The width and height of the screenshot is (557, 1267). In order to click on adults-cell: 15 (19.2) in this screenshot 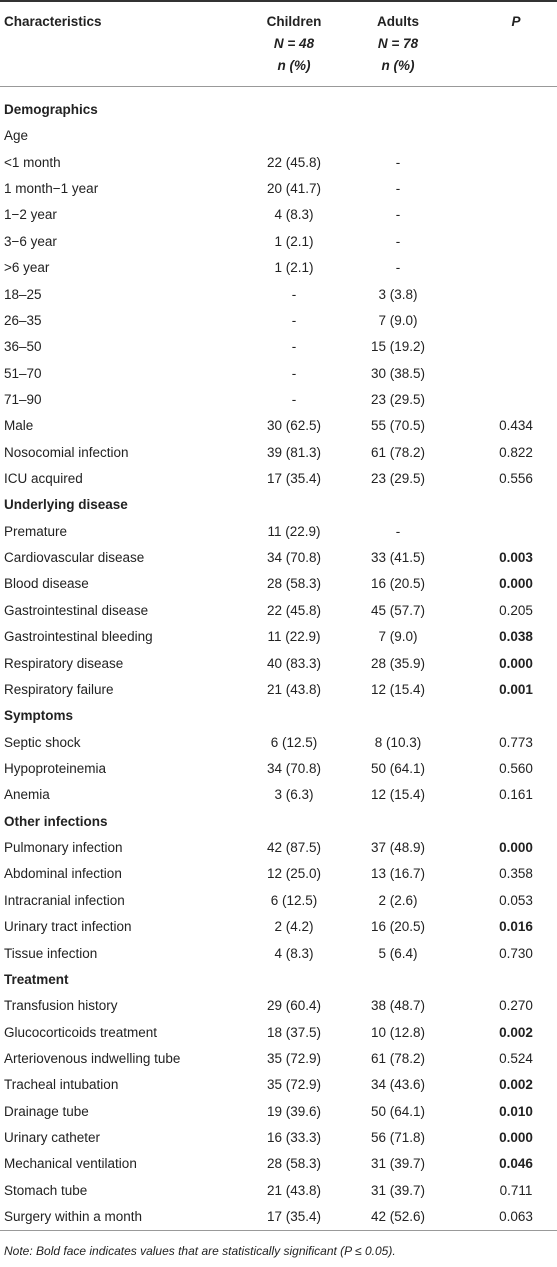, I will do `click(398, 347)`.